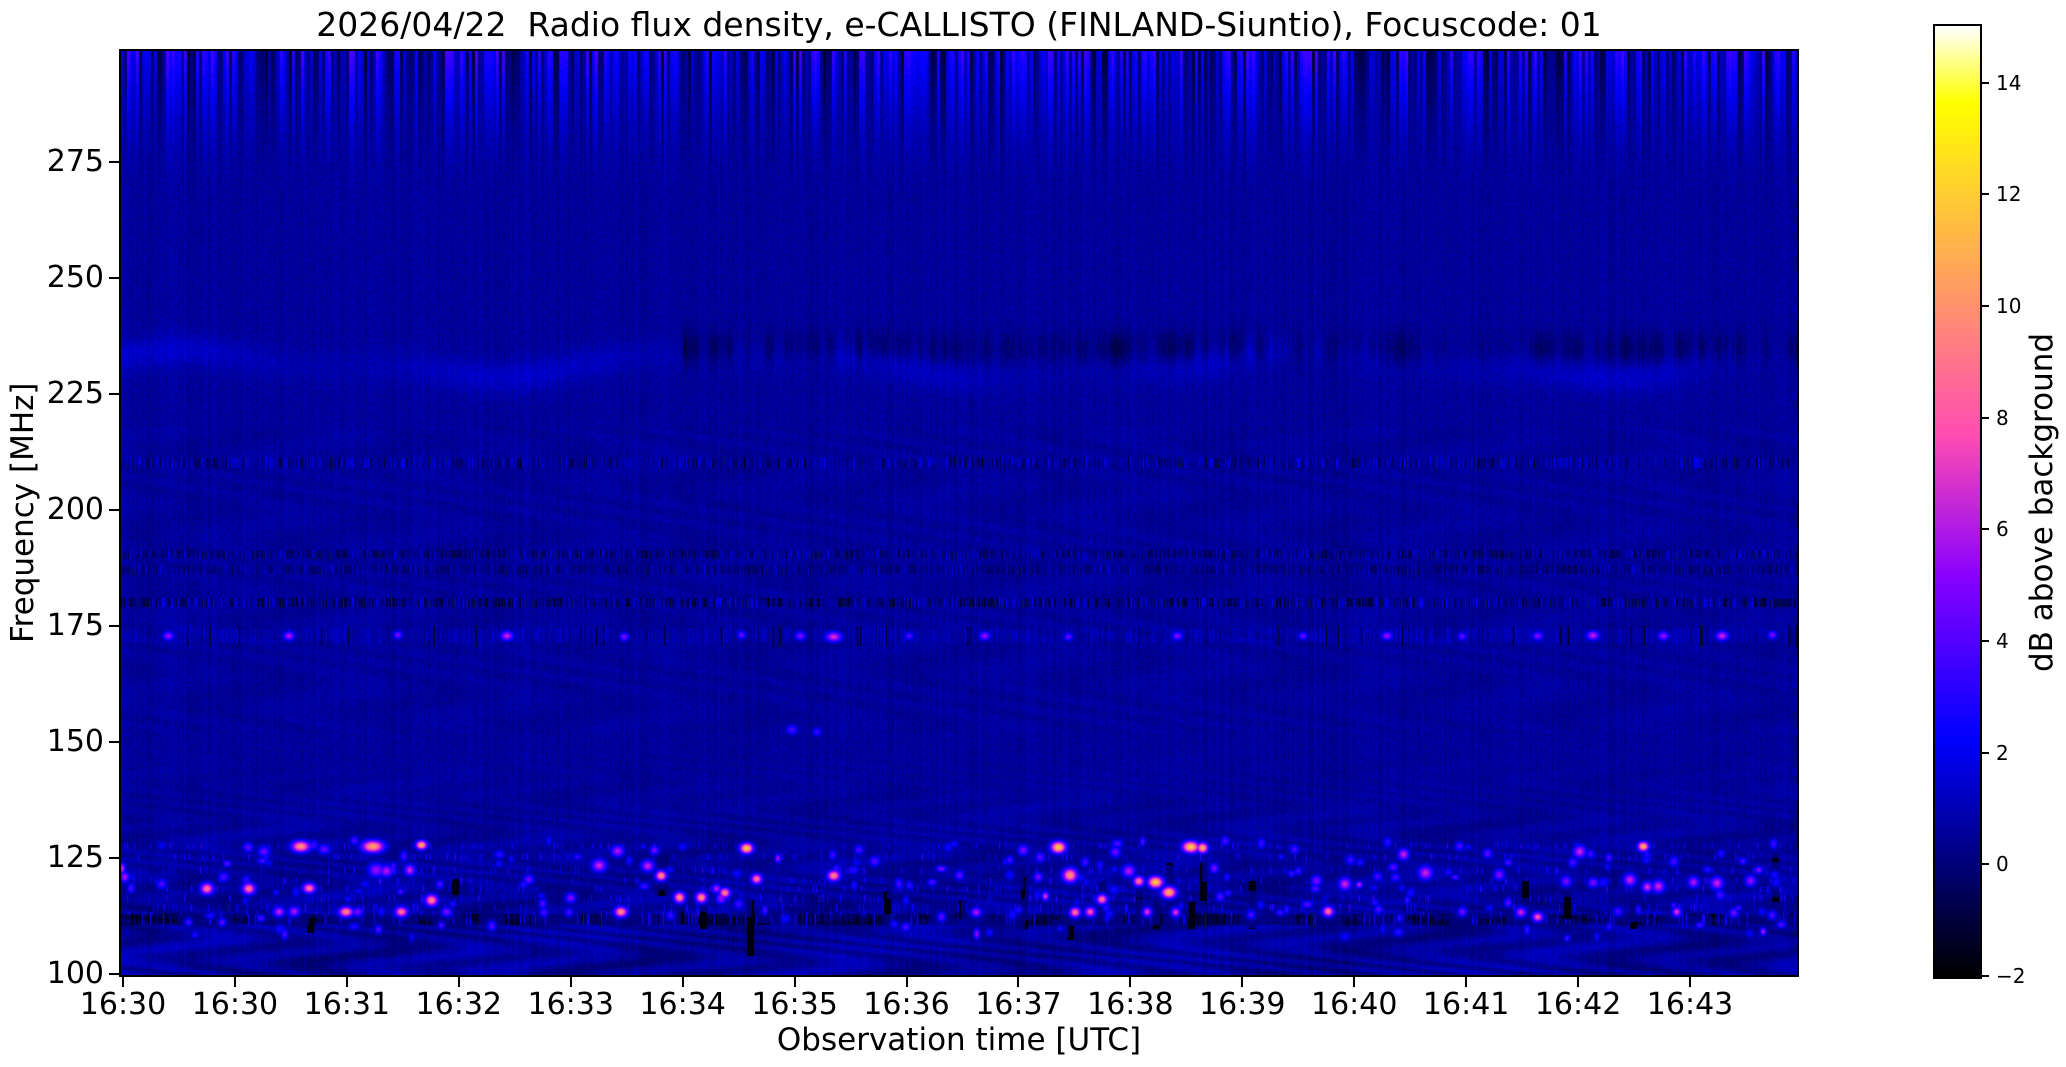 The height and width of the screenshot is (1067, 2066). What do you see at coordinates (2002, 417) in the screenshot?
I see `colorbar-tick-label: 8` at bounding box center [2002, 417].